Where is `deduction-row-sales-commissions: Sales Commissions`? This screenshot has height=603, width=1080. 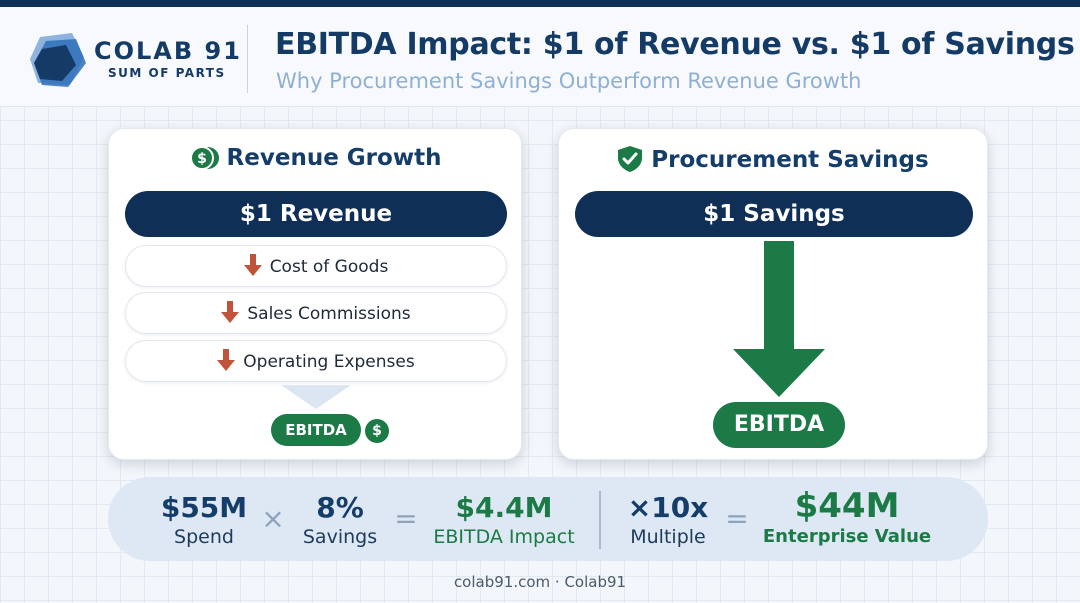
deduction-row-sales-commissions: Sales Commissions is located at coordinates (316, 313).